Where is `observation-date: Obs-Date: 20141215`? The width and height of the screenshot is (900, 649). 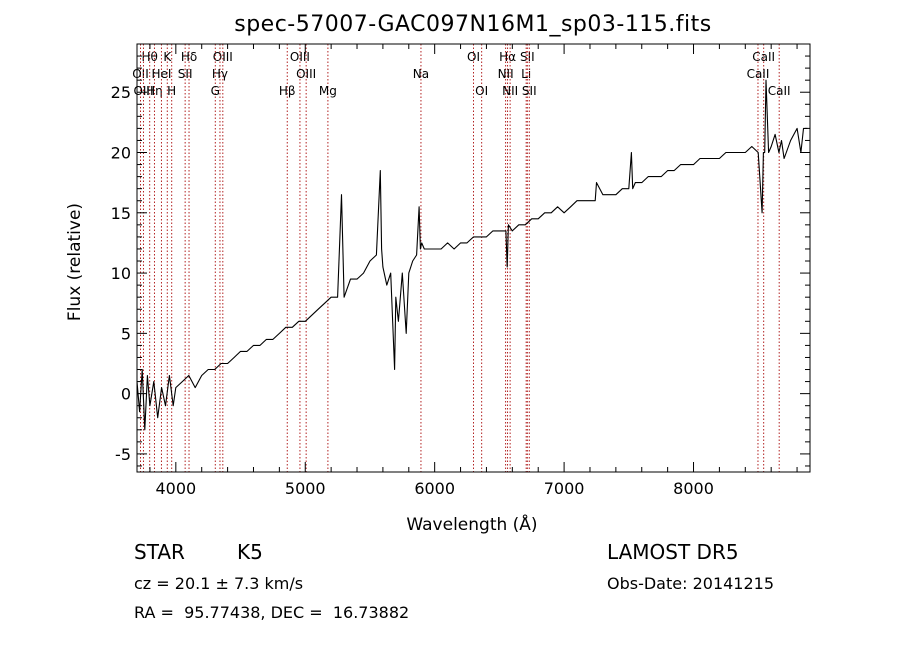
observation-date: Obs-Date: 20141215 is located at coordinates (691, 583).